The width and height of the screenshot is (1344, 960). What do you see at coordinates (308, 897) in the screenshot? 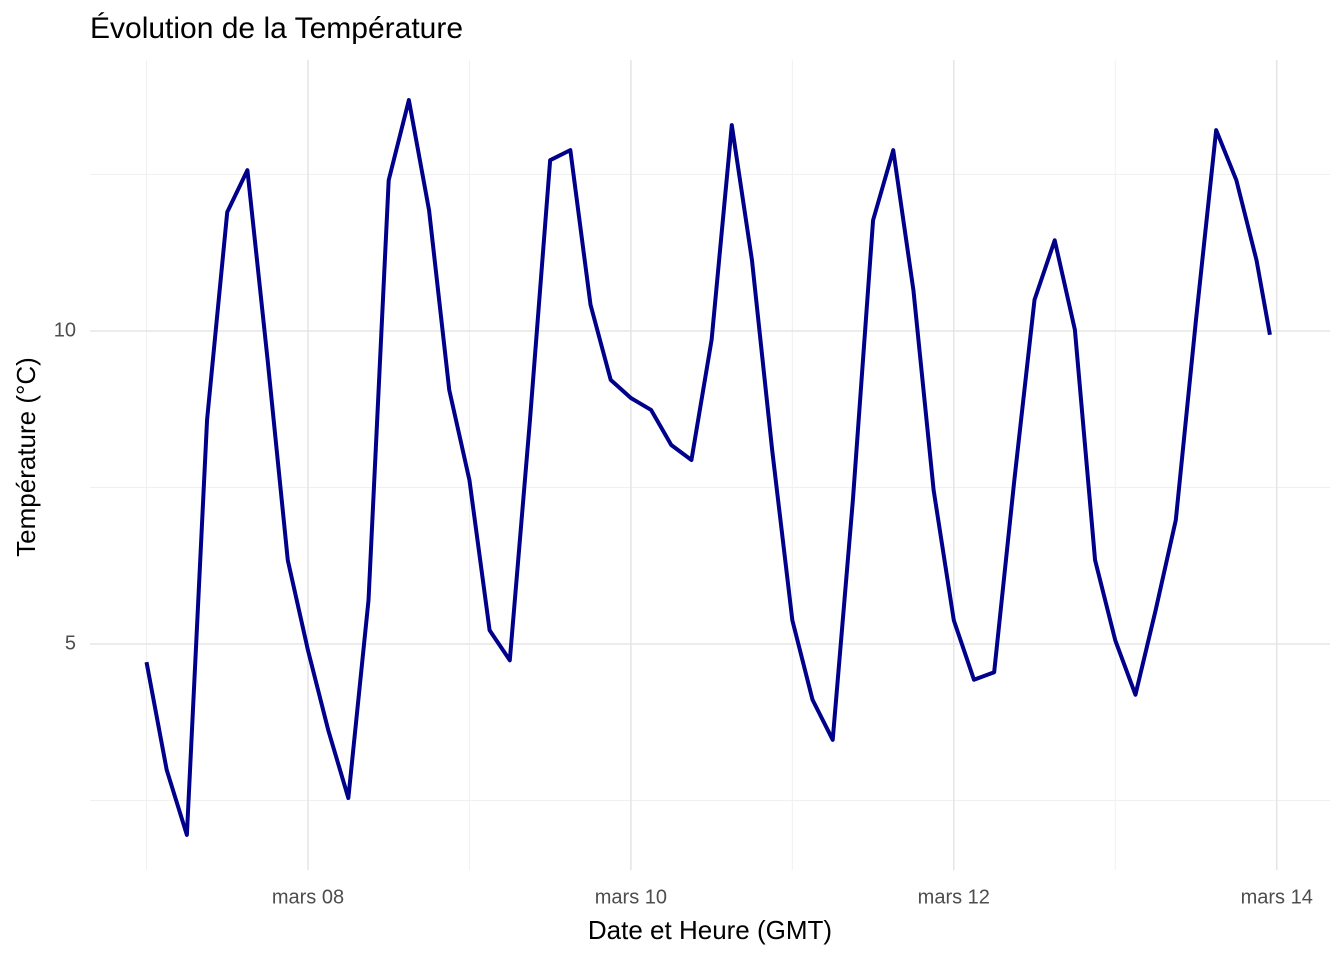
I see `x-tick-label: mars 08` at bounding box center [308, 897].